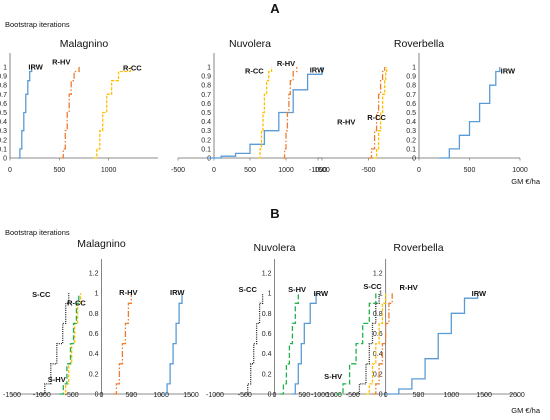 The height and width of the screenshot is (420, 550). Describe the element at coordinates (101, 244) in the screenshot. I see `chart-title: Malagnino` at that location.